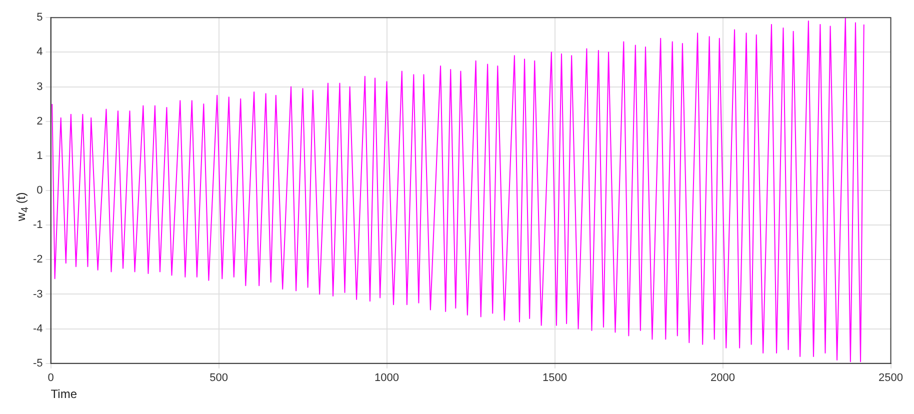 This screenshot has width=914, height=414. Describe the element at coordinates (39, 52) in the screenshot. I see `y-tick-label: 4` at that location.